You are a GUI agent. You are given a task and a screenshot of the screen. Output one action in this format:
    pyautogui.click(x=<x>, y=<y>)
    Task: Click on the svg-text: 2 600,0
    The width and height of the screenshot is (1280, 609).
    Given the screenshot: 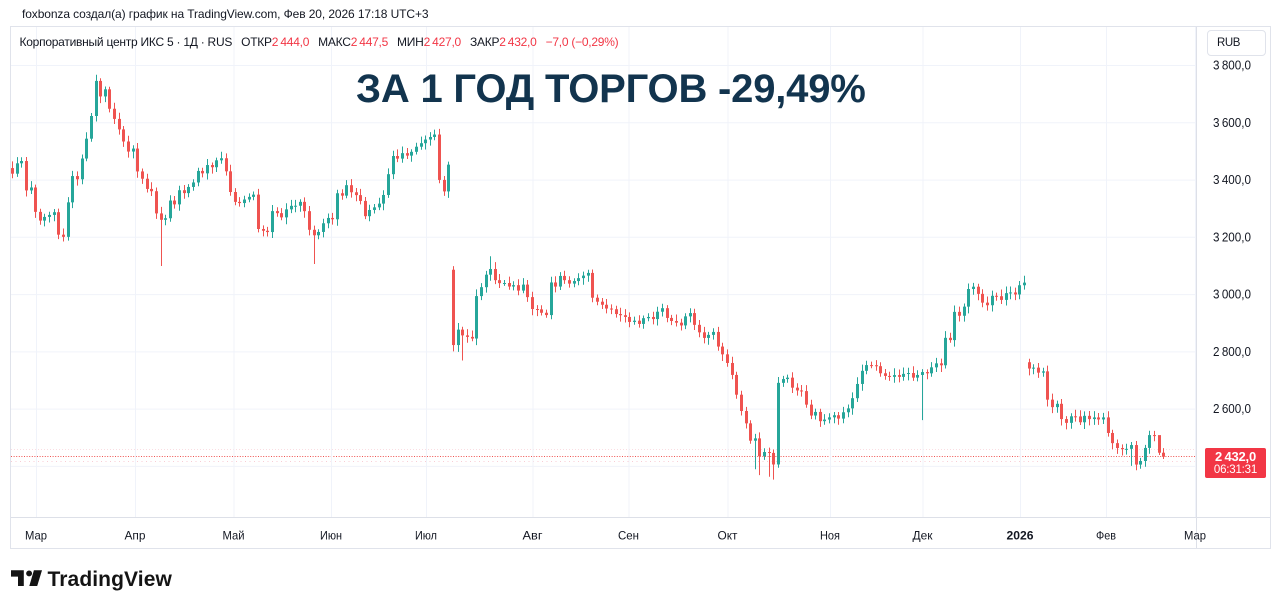 What is the action you would take?
    pyautogui.click(x=1232, y=409)
    